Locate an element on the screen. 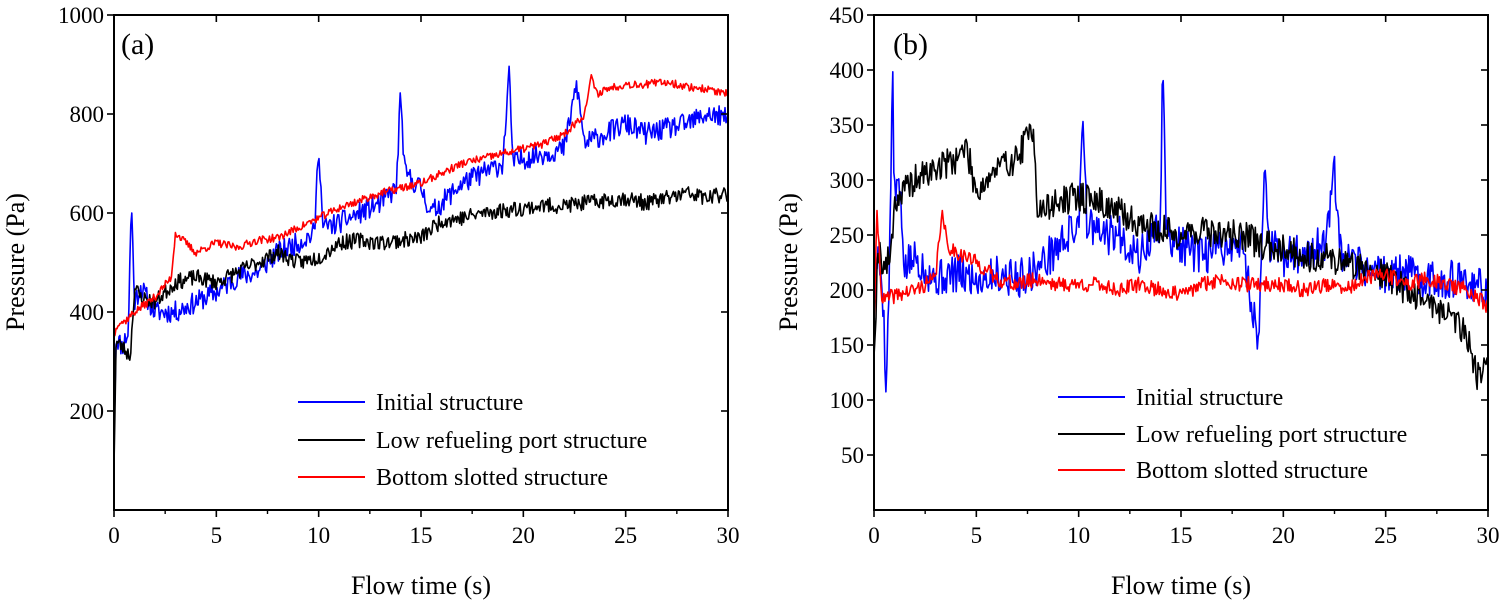  y-tick-label: 150 is located at coordinates (847, 345).